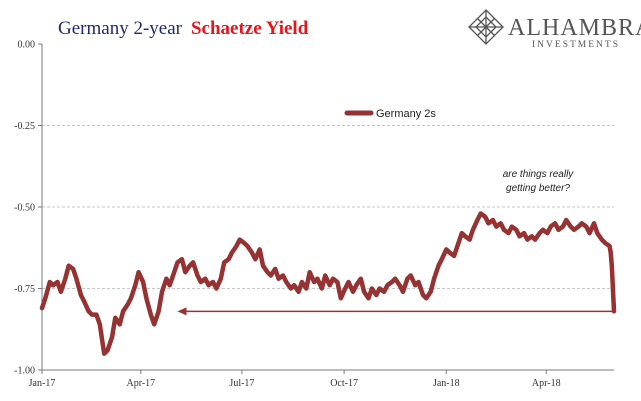 Image resolution: width=641 pixels, height=401 pixels. I want to click on y-tick-label: -0.50, so click(24, 208).